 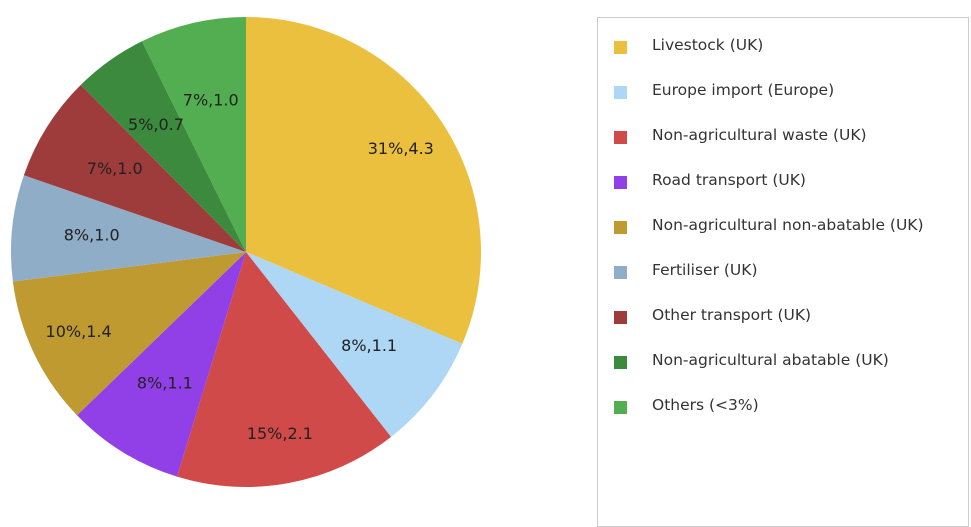 What do you see at coordinates (92, 235) in the screenshot?
I see `data-label: 8%,1.0` at bounding box center [92, 235].